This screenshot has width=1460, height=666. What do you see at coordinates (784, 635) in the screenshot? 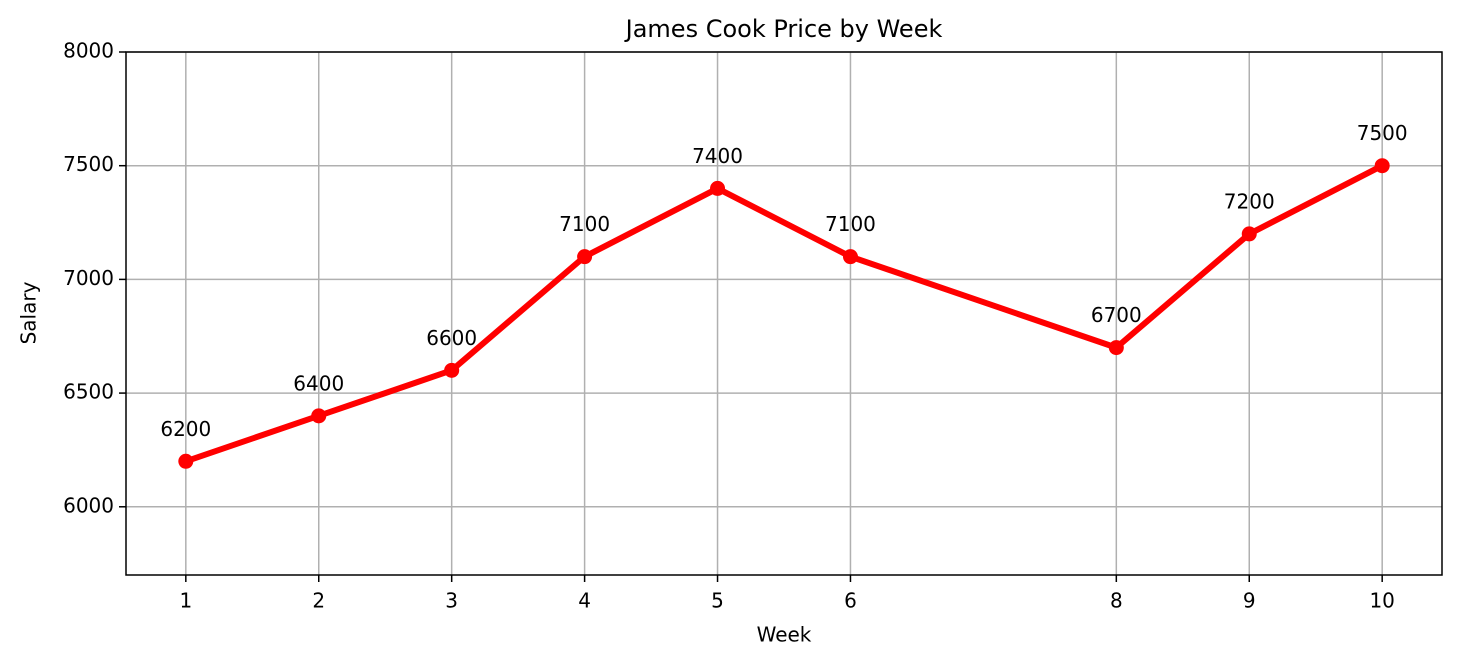
I see `x-axis-label: Week` at bounding box center [784, 635].